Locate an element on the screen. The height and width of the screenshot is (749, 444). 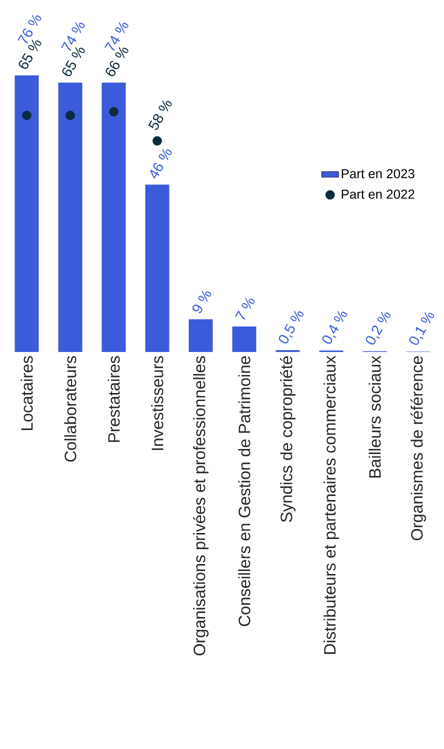
data-label: 0,2 % is located at coordinates (378, 328).